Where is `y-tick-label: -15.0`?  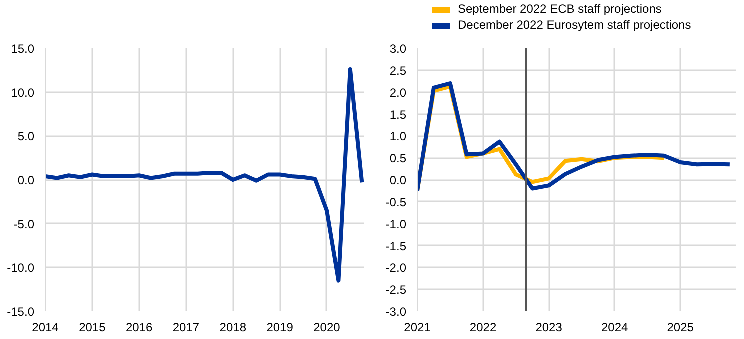
y-tick-label: -15.0 is located at coordinates (21, 312).